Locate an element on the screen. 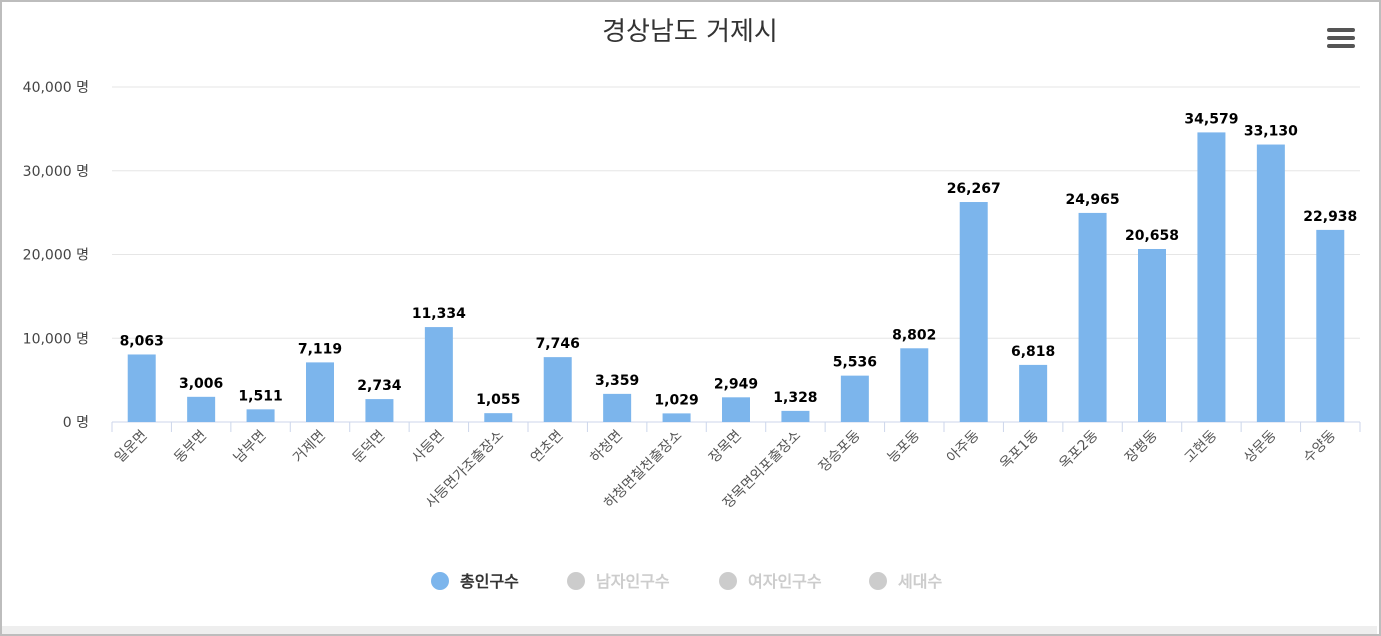 The height and width of the screenshot is (636, 1381). x-tick-label: 아주동 is located at coordinates (963, 446).